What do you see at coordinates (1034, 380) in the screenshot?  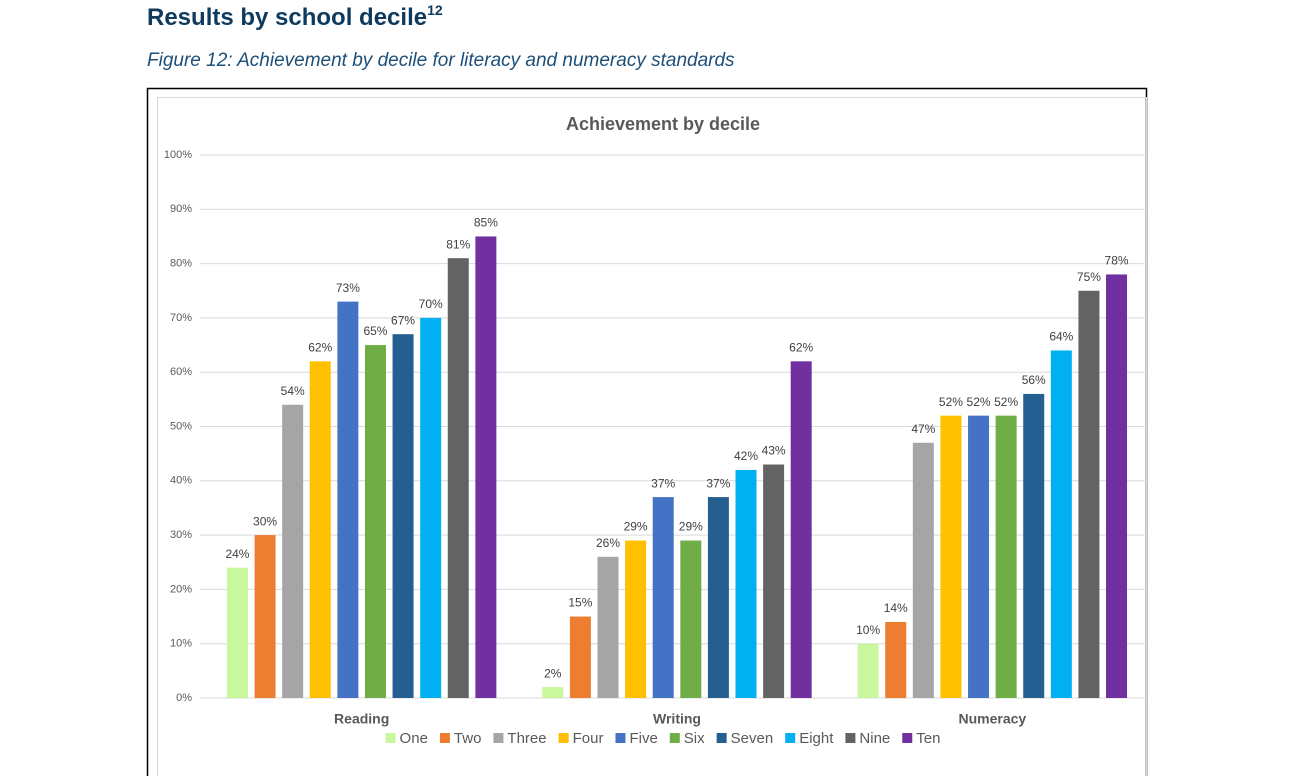 I see `data-label: 56%` at bounding box center [1034, 380].